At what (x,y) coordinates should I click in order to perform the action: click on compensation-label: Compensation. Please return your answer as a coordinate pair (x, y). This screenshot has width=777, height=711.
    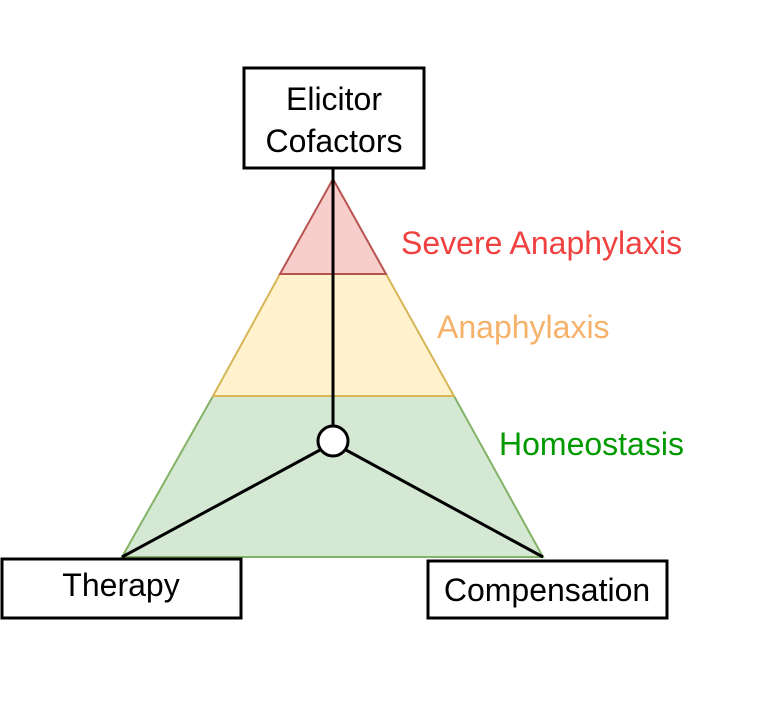
    Looking at the image, I should click on (547, 590).